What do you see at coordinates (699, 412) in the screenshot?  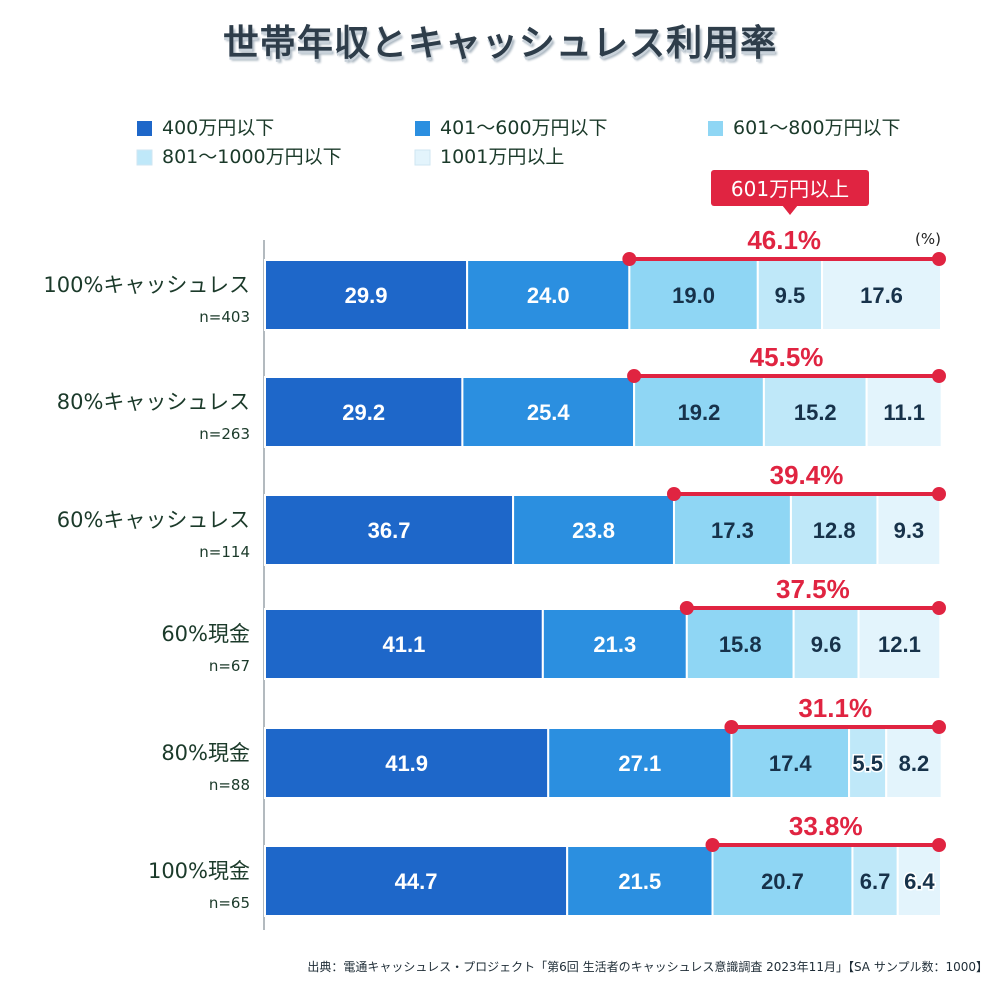 I see `data-label-r2-s3: 19.2` at bounding box center [699, 412].